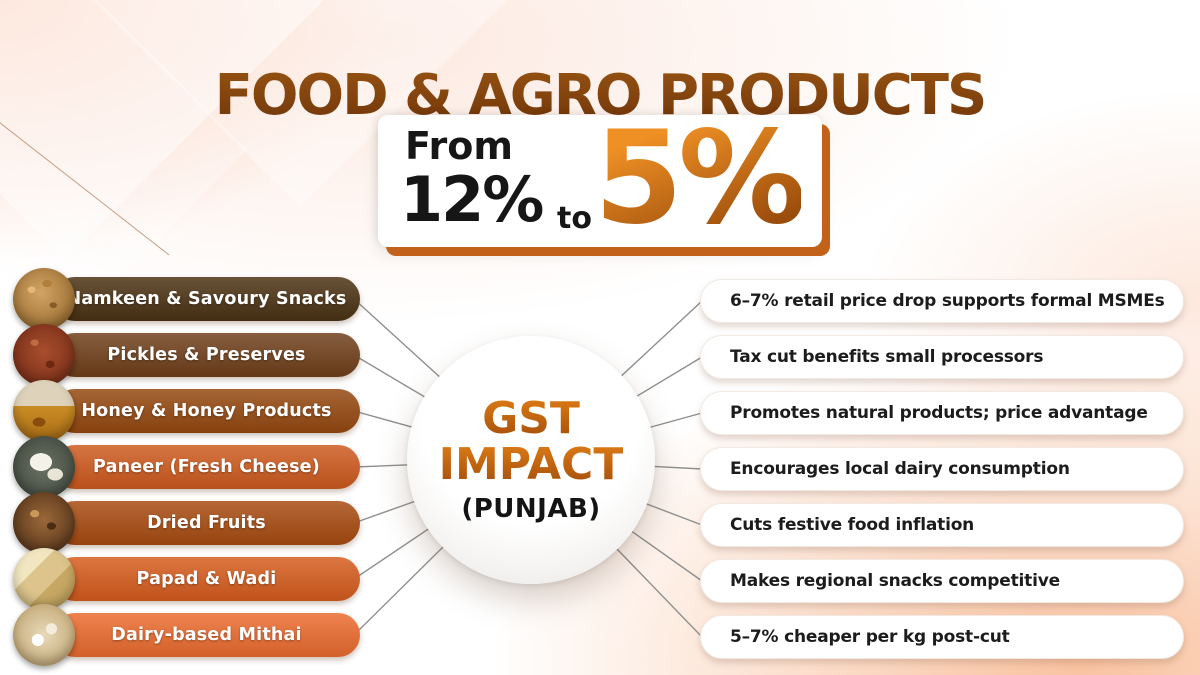 The height and width of the screenshot is (675, 1200). Describe the element at coordinates (44, 467) in the screenshot. I see `paneer-photo` at that location.